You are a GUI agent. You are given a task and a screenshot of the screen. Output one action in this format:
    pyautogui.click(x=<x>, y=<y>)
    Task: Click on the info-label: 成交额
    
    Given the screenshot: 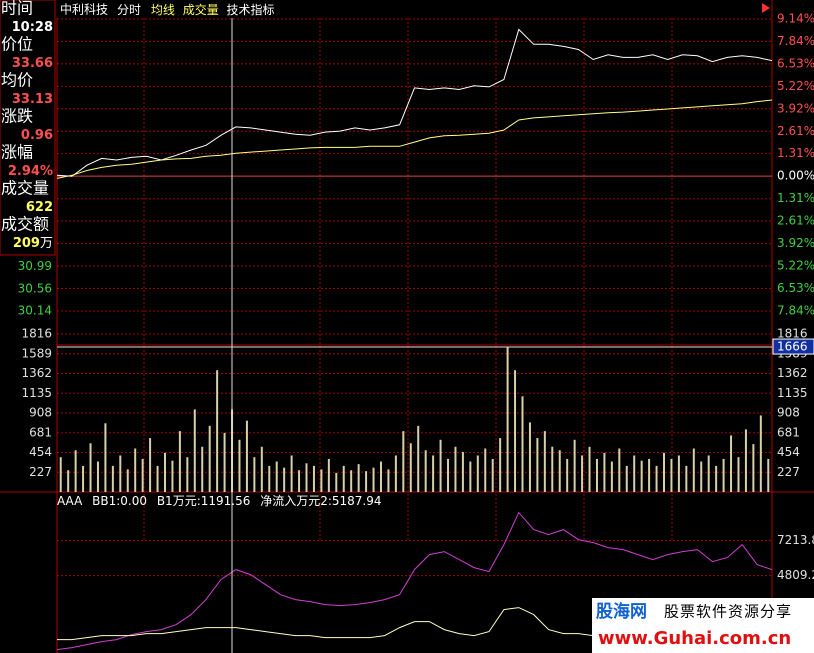 What is the action you would take?
    pyautogui.click(x=25, y=224)
    